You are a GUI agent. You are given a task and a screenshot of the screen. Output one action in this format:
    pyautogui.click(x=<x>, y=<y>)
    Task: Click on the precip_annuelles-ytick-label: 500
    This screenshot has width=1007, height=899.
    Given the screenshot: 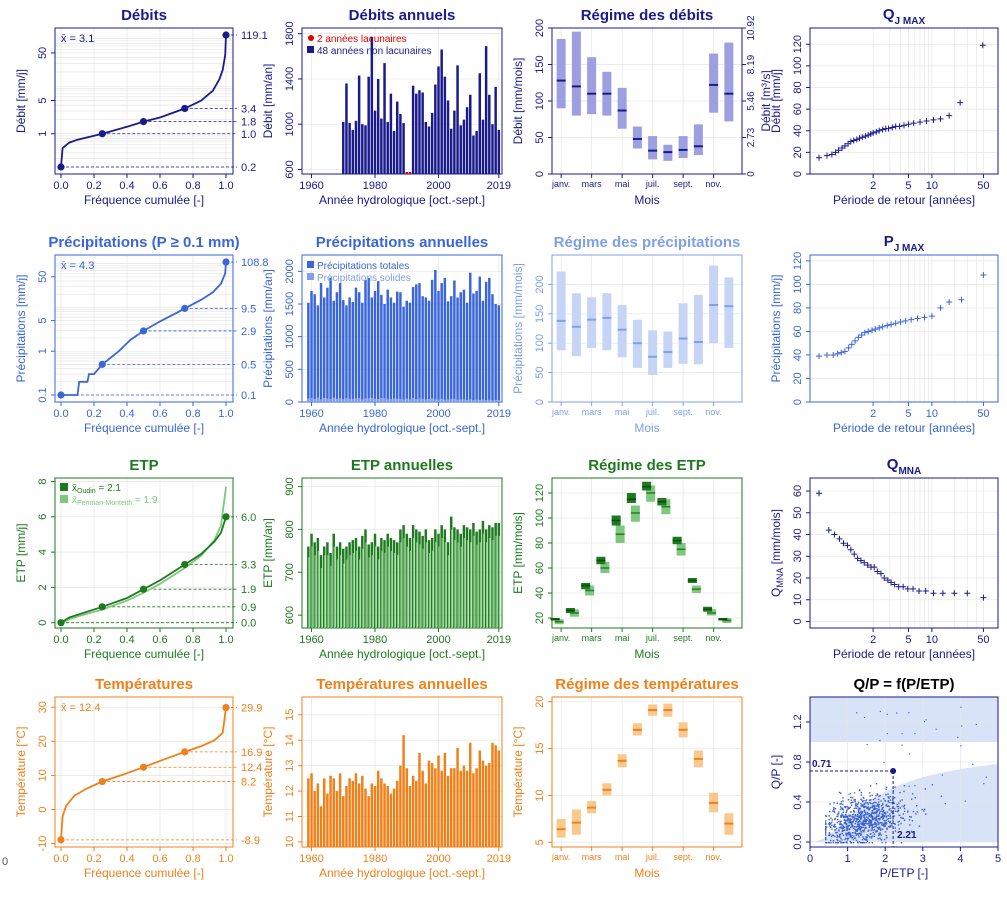 What is the action you would take?
    pyautogui.click(x=290, y=369)
    